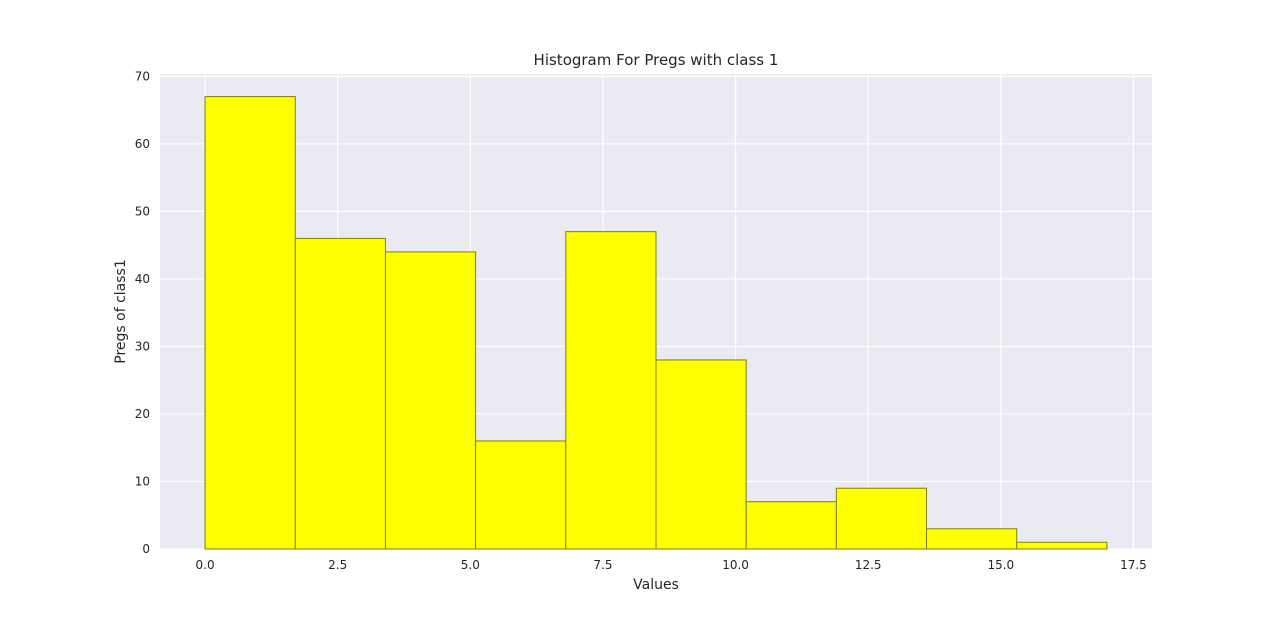  Describe the element at coordinates (142, 346) in the screenshot. I see `y-tick-label: 30` at that location.